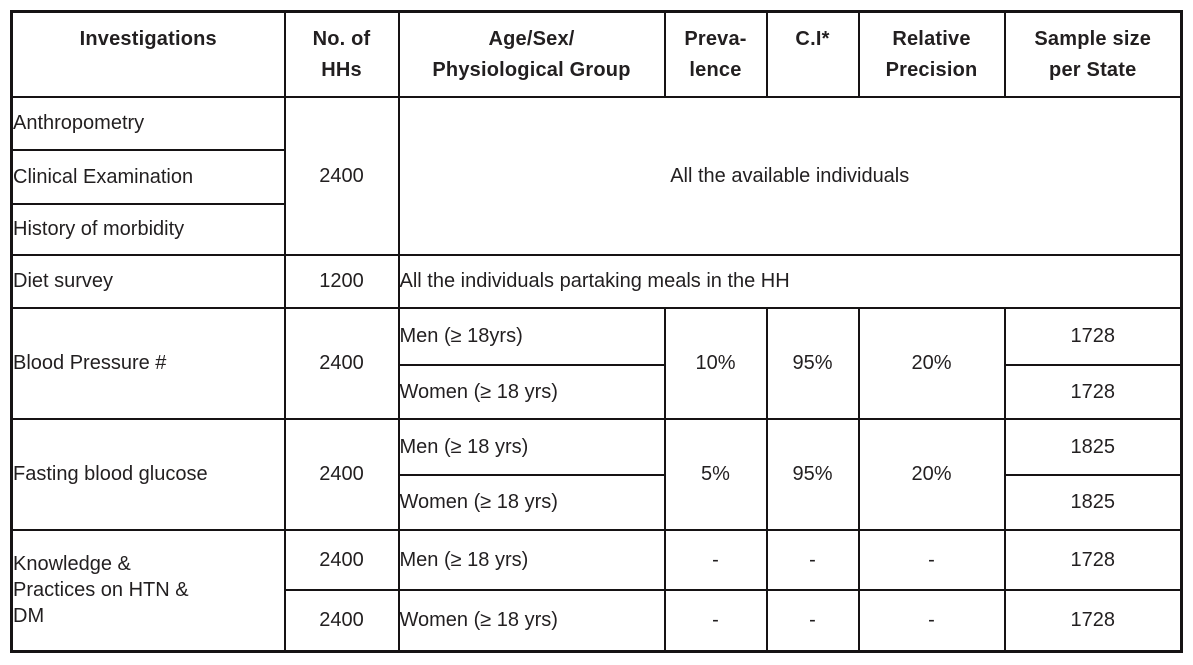 The image size is (1193, 665). I want to click on cell-knowledge-ci-men: -, so click(812, 559).